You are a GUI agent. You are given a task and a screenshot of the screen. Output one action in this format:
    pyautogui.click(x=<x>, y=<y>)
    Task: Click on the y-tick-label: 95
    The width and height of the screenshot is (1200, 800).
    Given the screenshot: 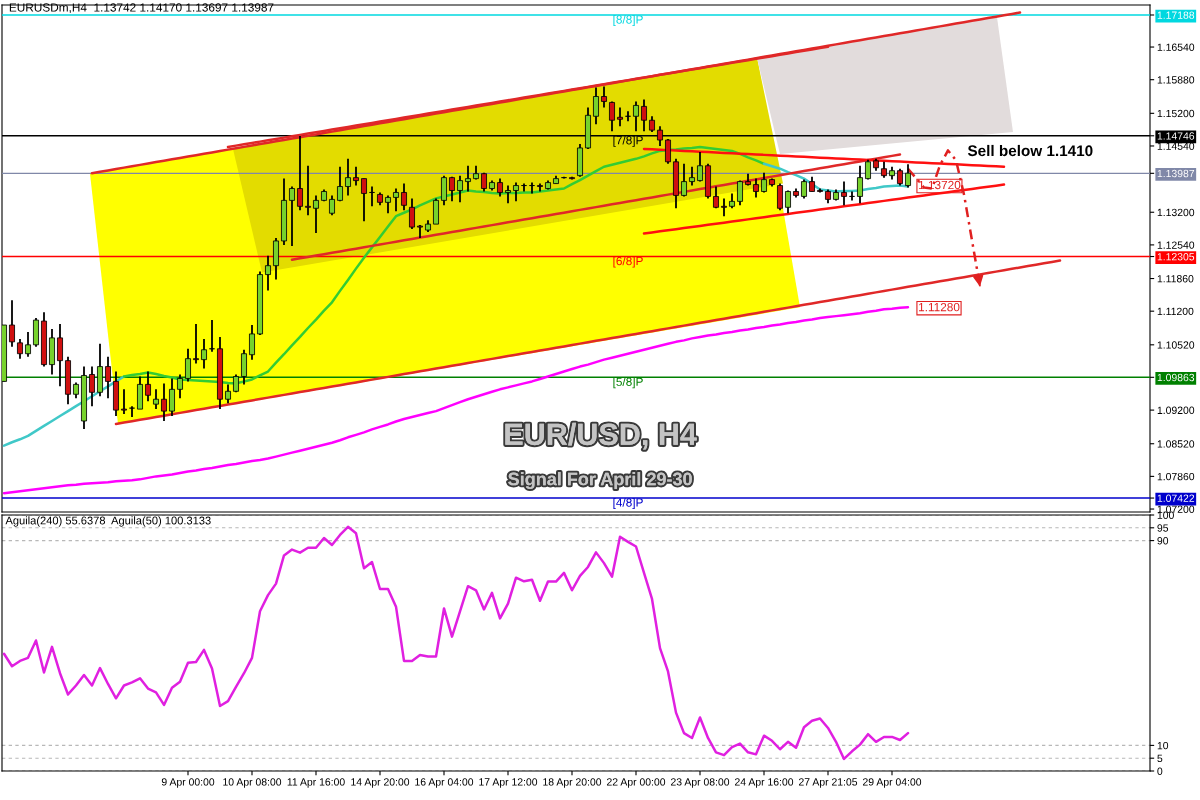 What is the action you would take?
    pyautogui.click(x=1163, y=528)
    